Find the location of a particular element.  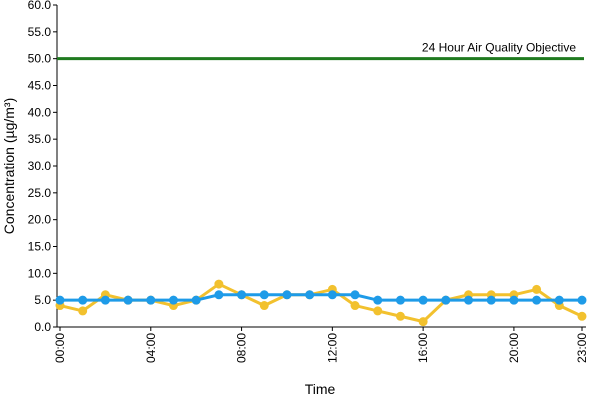

y-tick-label: 55.0 is located at coordinates (40, 32).